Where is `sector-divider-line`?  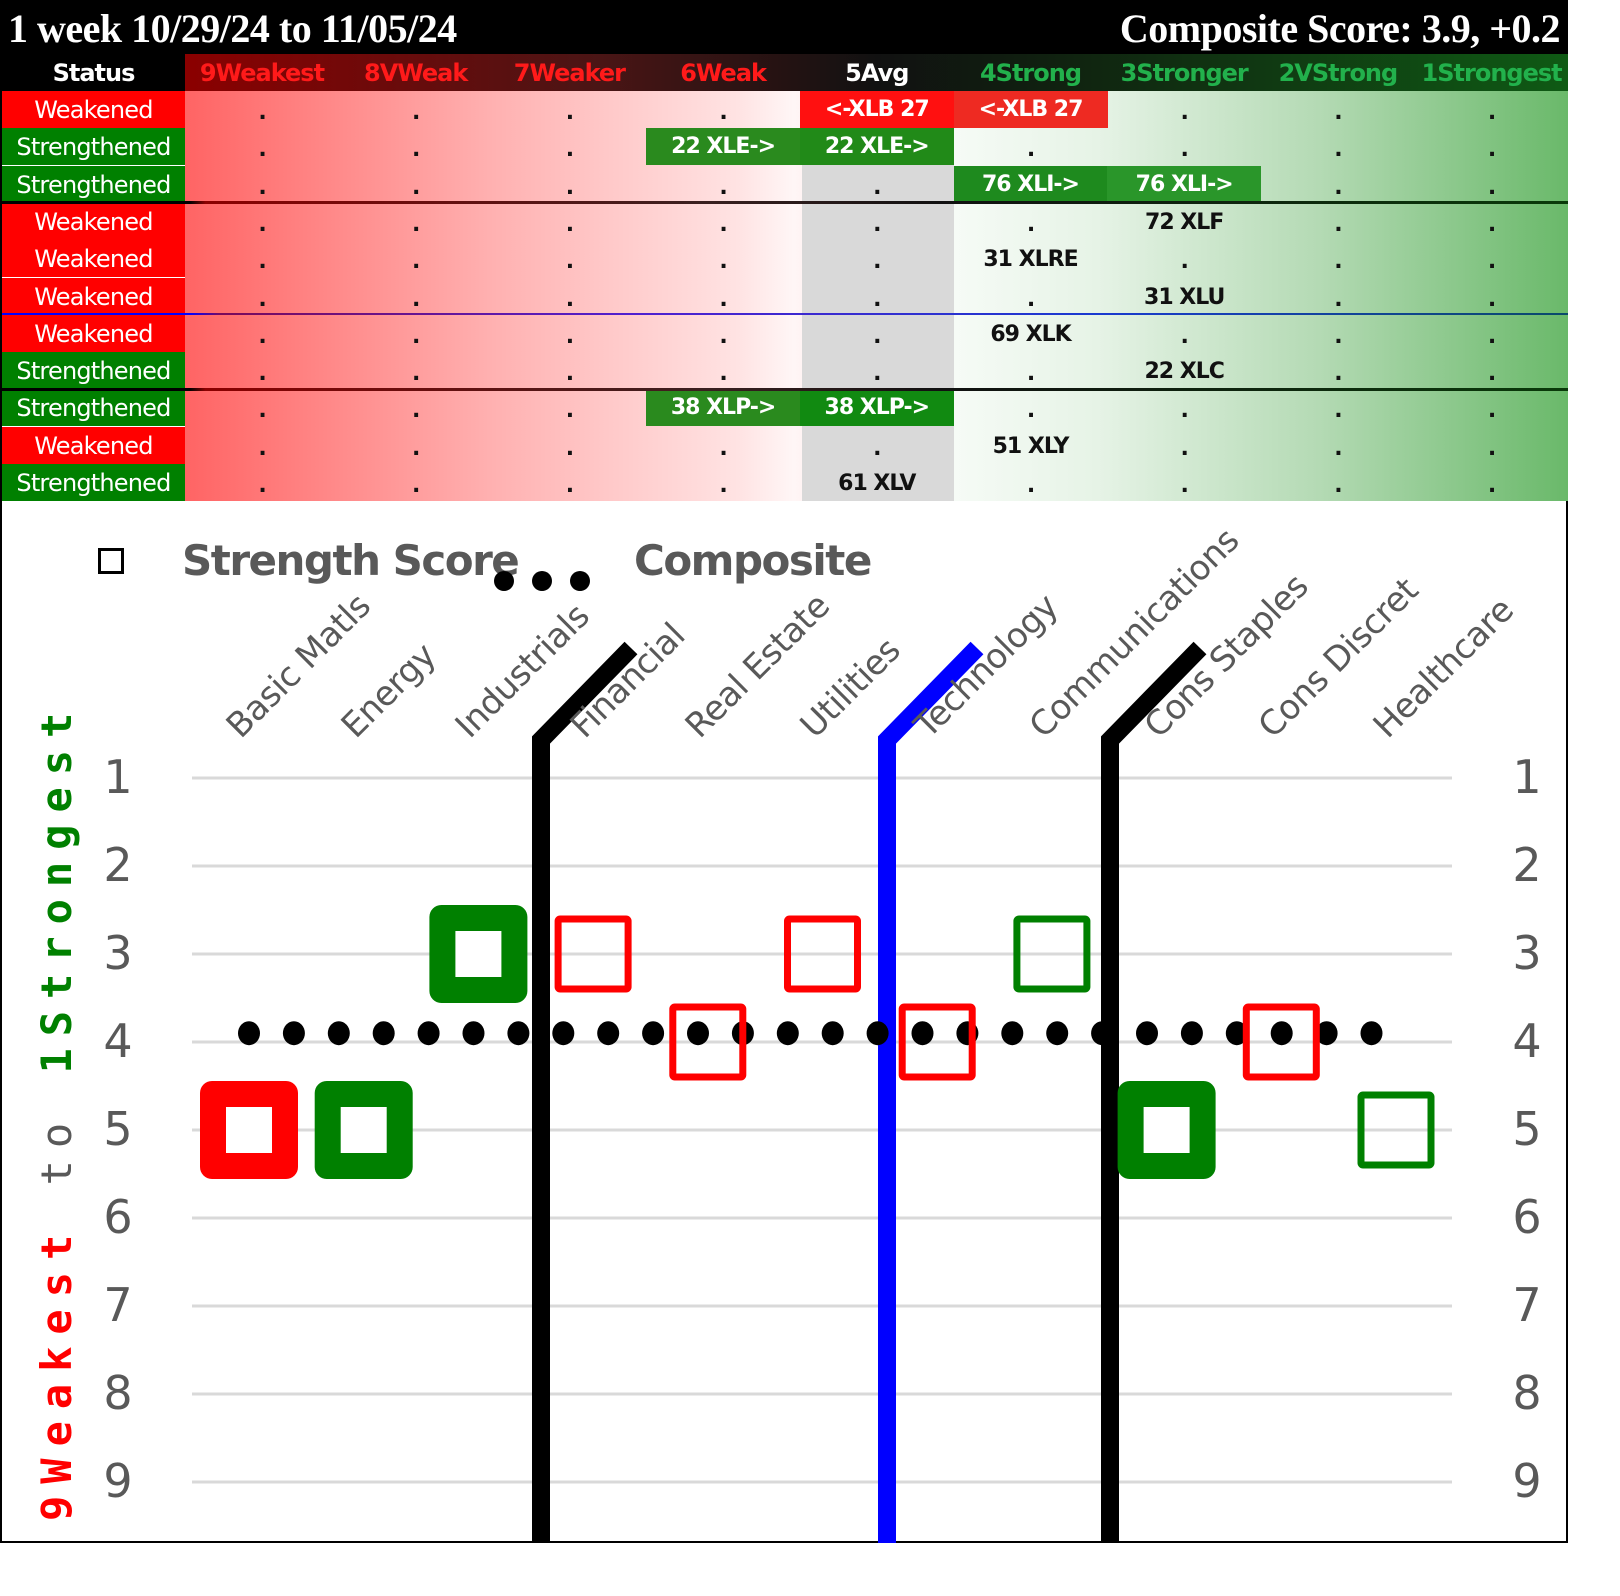
sector-divider-line is located at coordinates (585, 1092).